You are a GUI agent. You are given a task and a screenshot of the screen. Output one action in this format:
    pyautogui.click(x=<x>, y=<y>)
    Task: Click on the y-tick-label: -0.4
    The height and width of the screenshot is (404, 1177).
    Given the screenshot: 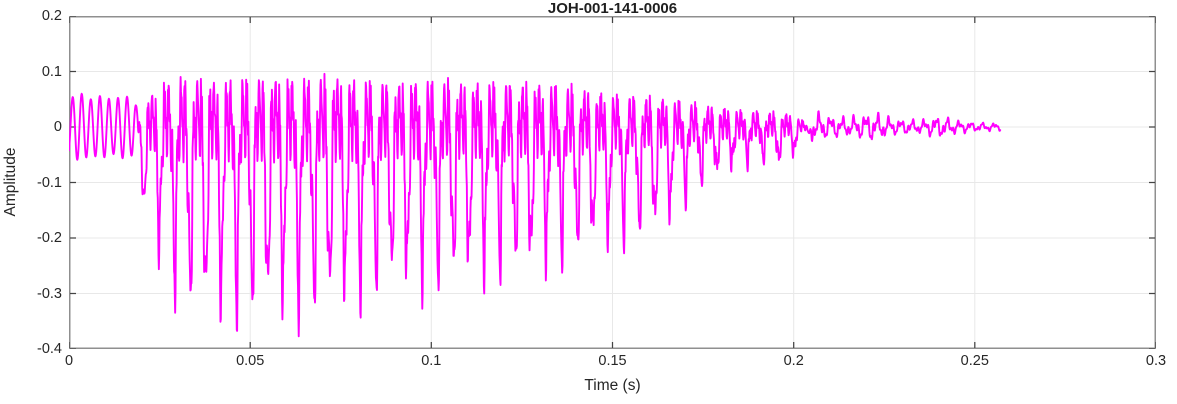 What is the action you would take?
    pyautogui.click(x=49, y=349)
    